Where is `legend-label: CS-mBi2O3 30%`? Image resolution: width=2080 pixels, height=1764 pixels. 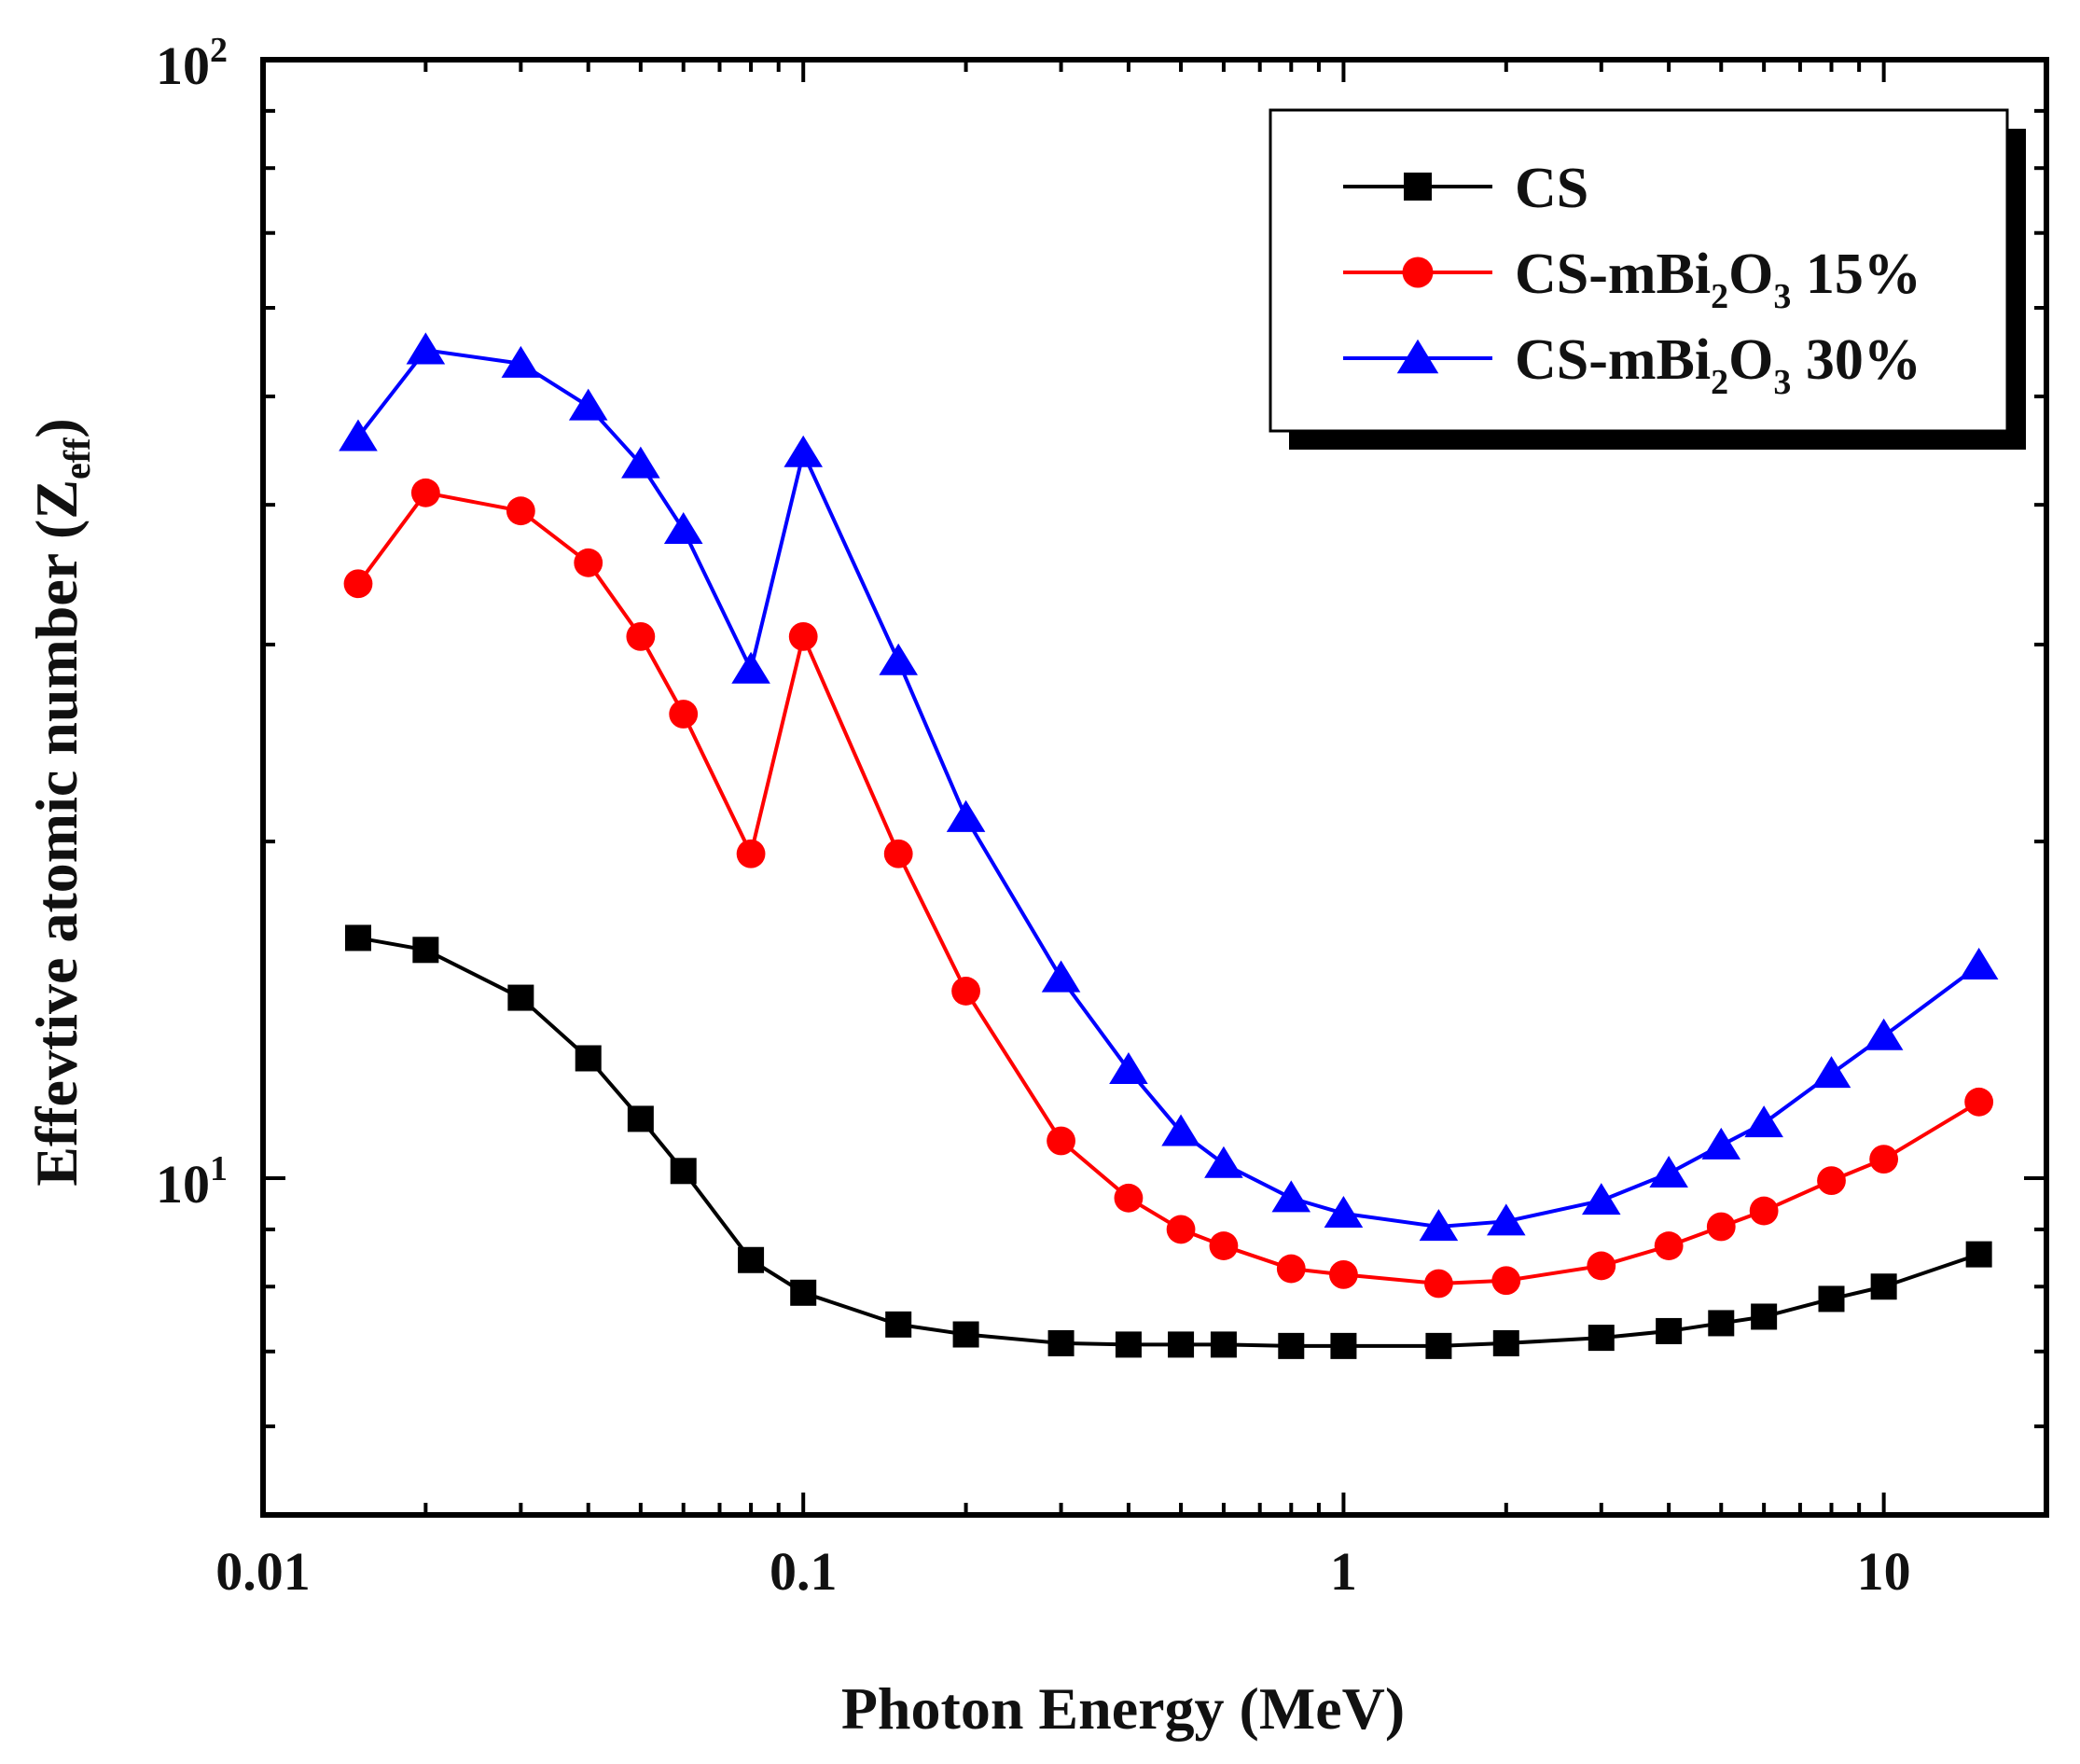
legend-label: CS-mBi2O3 30% is located at coordinates (1718, 365).